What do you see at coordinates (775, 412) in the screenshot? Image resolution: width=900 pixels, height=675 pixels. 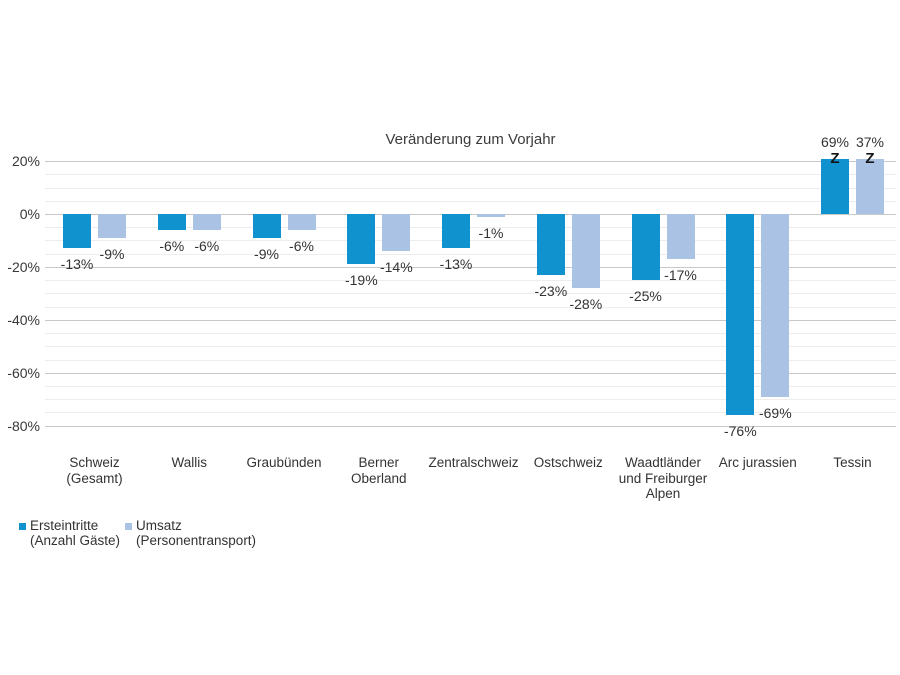 I see `bar-value-label: -69%` at bounding box center [775, 412].